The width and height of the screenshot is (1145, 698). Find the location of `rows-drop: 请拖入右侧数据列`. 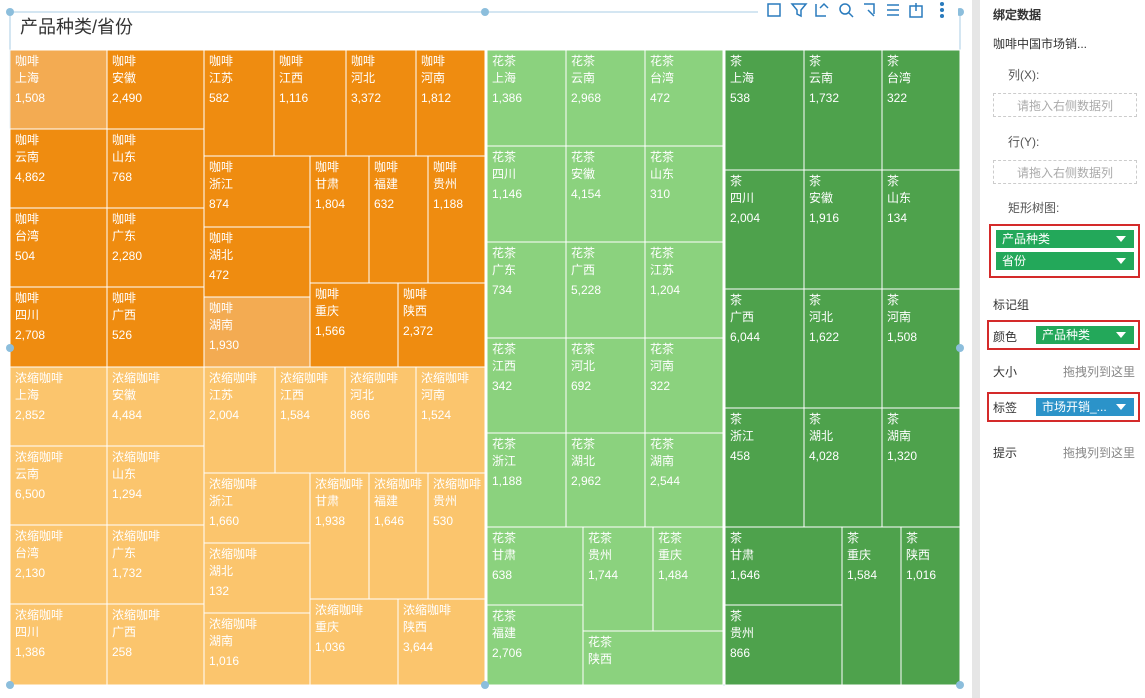

rows-drop: 请拖入右侧数据列 is located at coordinates (1065, 172).